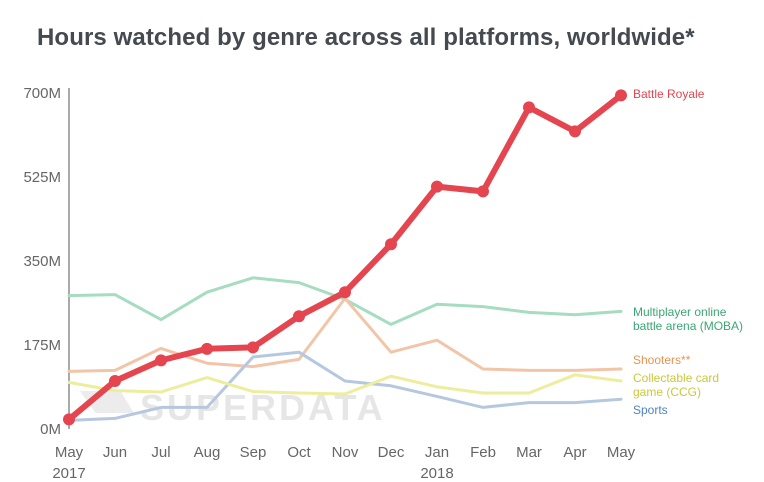 Image resolution: width=764 pixels, height=482 pixels. What do you see at coordinates (483, 452) in the screenshot?
I see `x-tick-label: Feb` at bounding box center [483, 452].